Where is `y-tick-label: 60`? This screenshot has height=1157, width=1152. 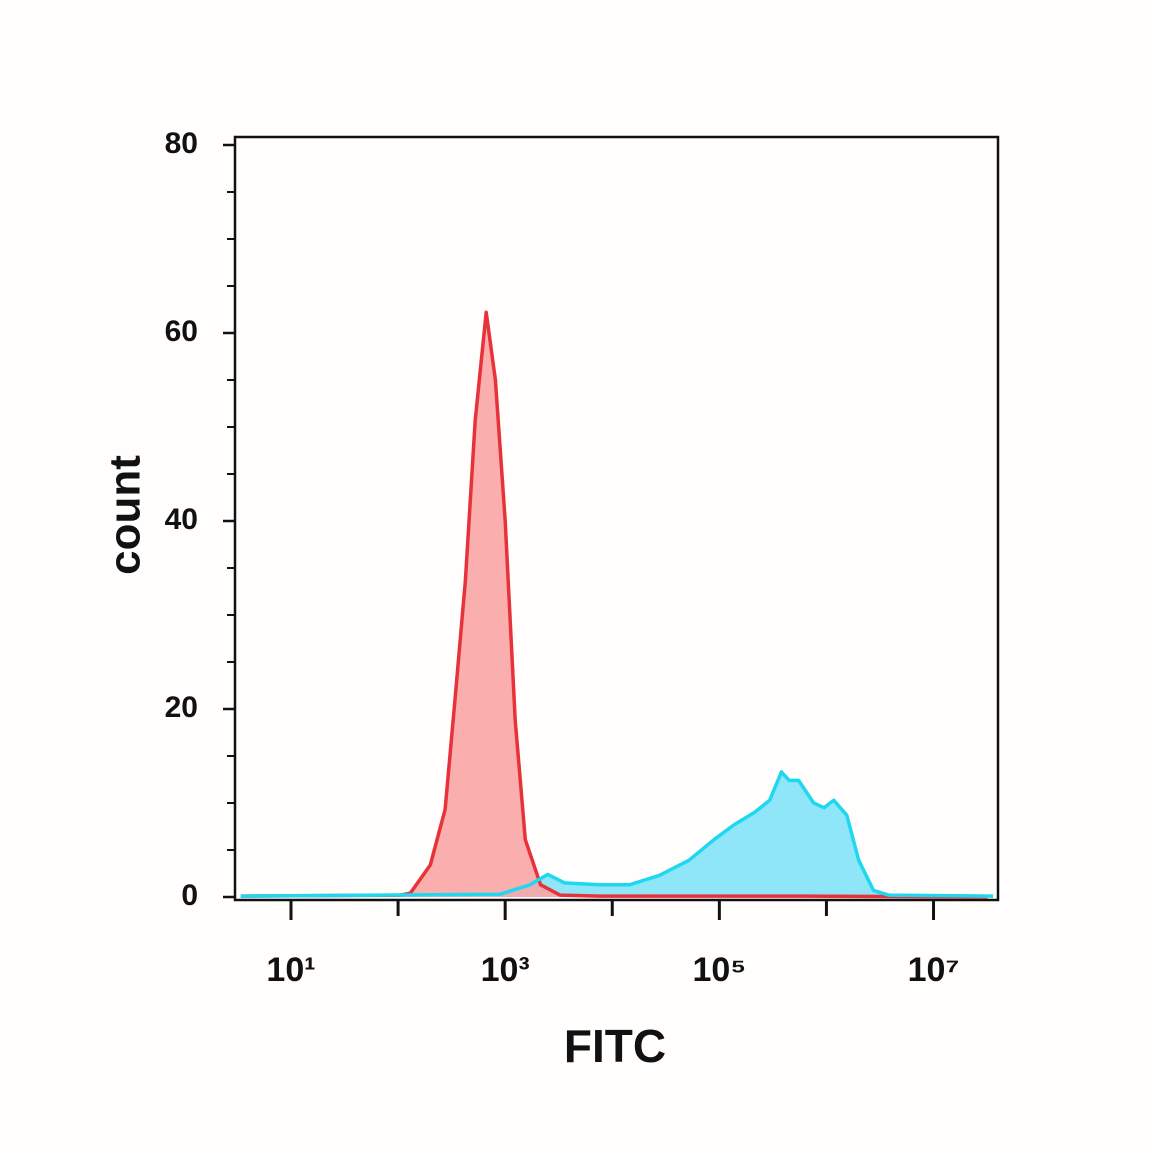
y-tick-label: 60 is located at coordinates (181, 331).